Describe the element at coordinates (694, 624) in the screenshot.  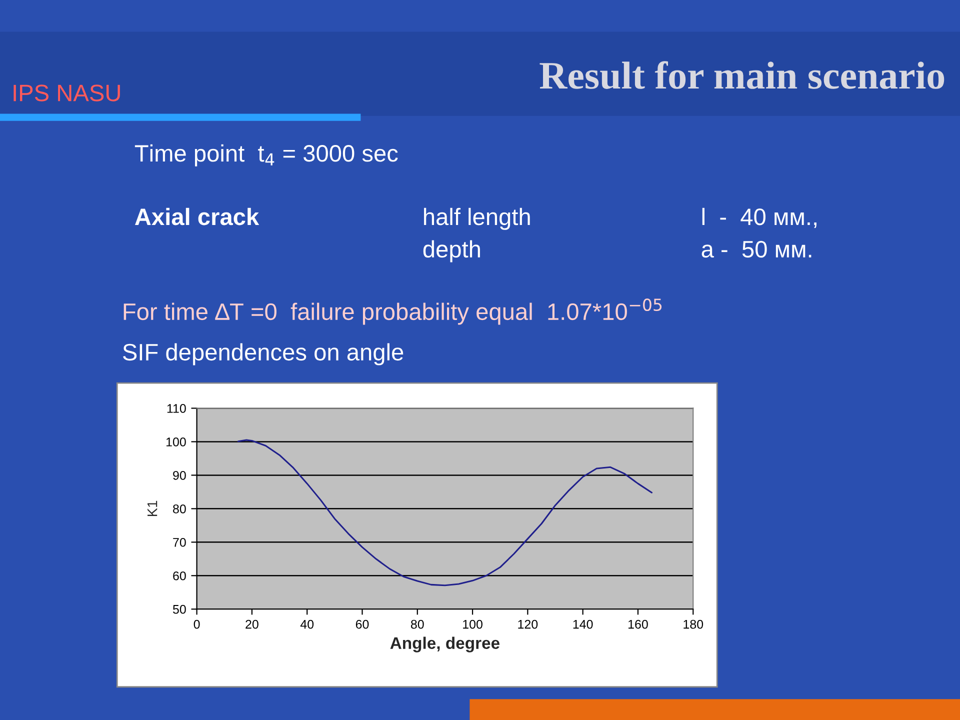
I see `x-tick-label: 180` at that location.